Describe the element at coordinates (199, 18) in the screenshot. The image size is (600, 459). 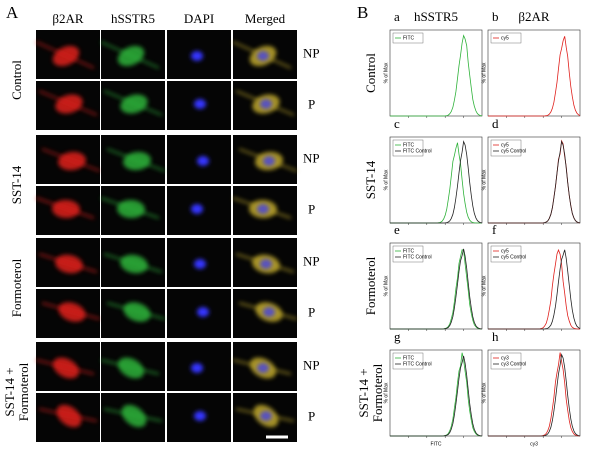
I see `column-header: DAPI` at that location.